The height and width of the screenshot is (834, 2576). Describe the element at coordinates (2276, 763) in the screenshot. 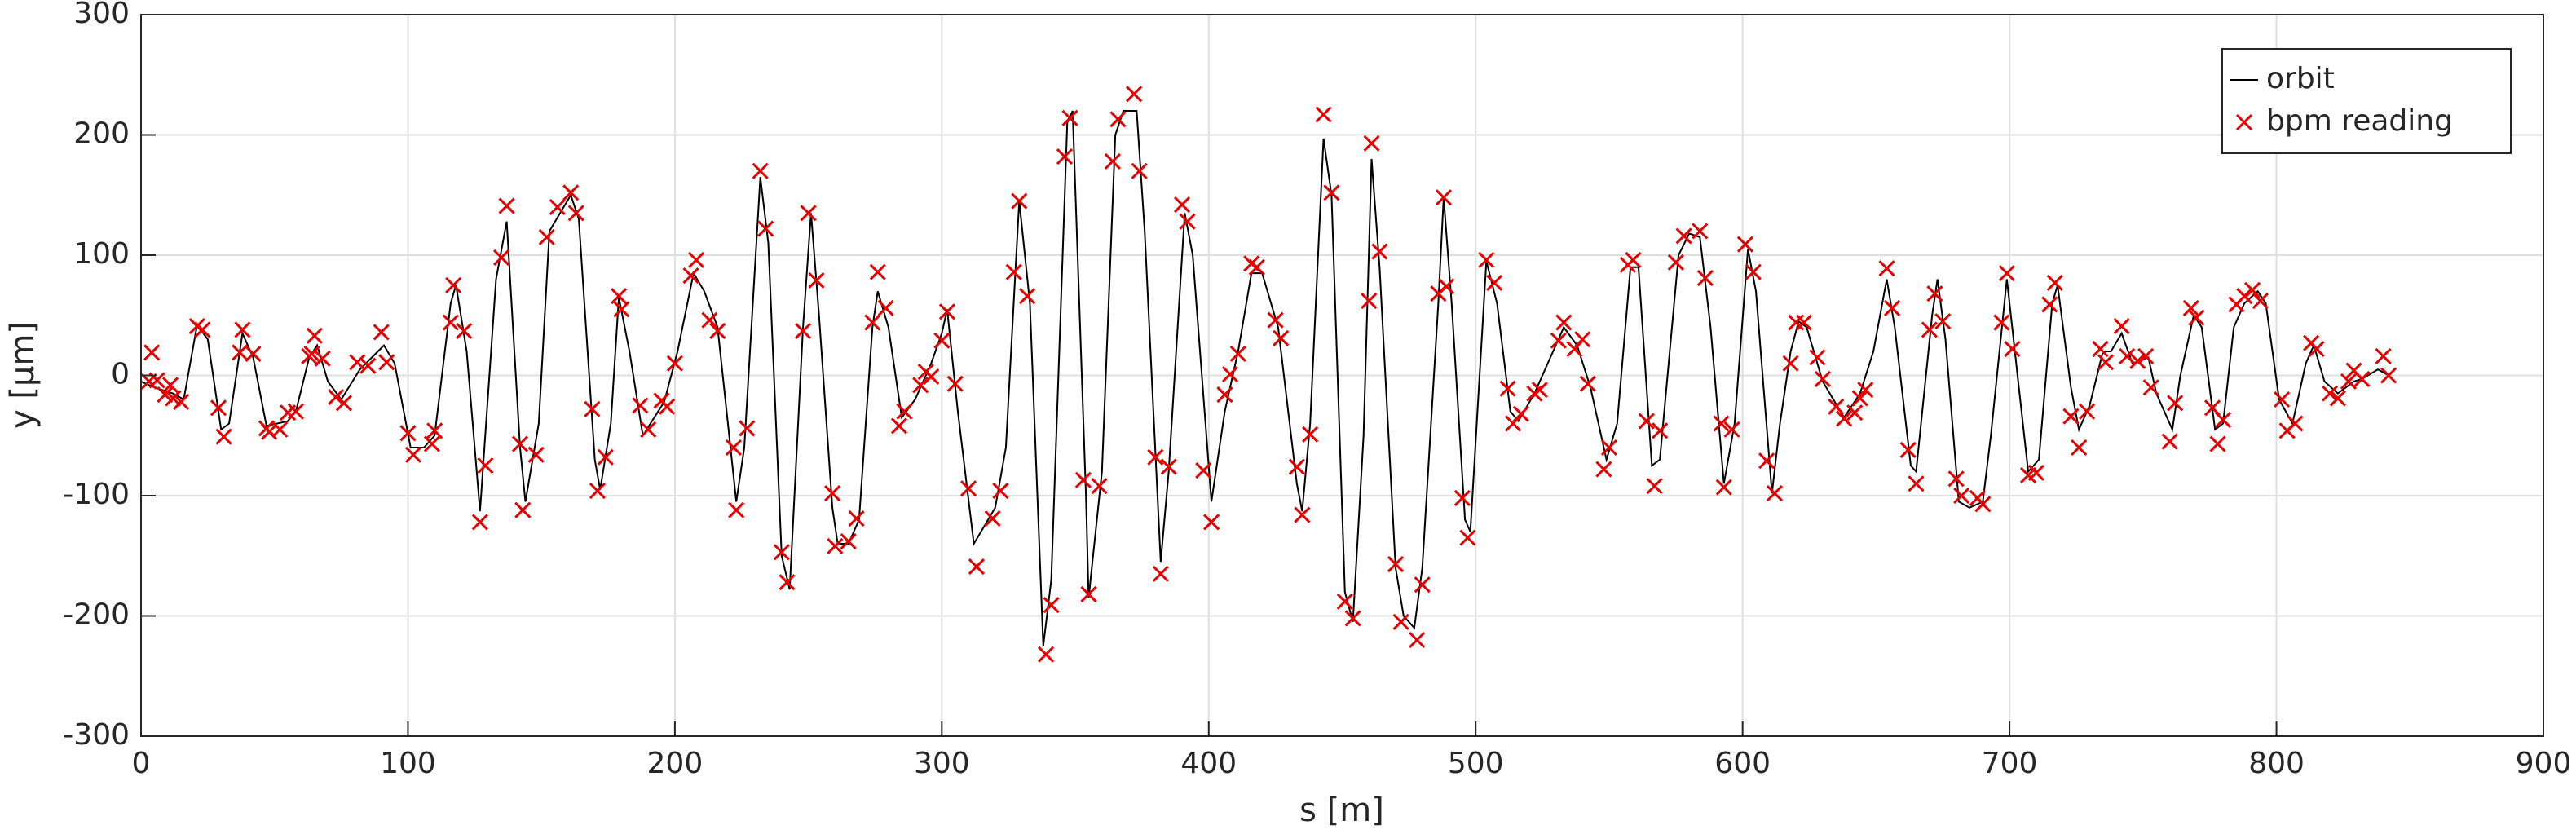

I see `x-tick-label: 800` at that location.